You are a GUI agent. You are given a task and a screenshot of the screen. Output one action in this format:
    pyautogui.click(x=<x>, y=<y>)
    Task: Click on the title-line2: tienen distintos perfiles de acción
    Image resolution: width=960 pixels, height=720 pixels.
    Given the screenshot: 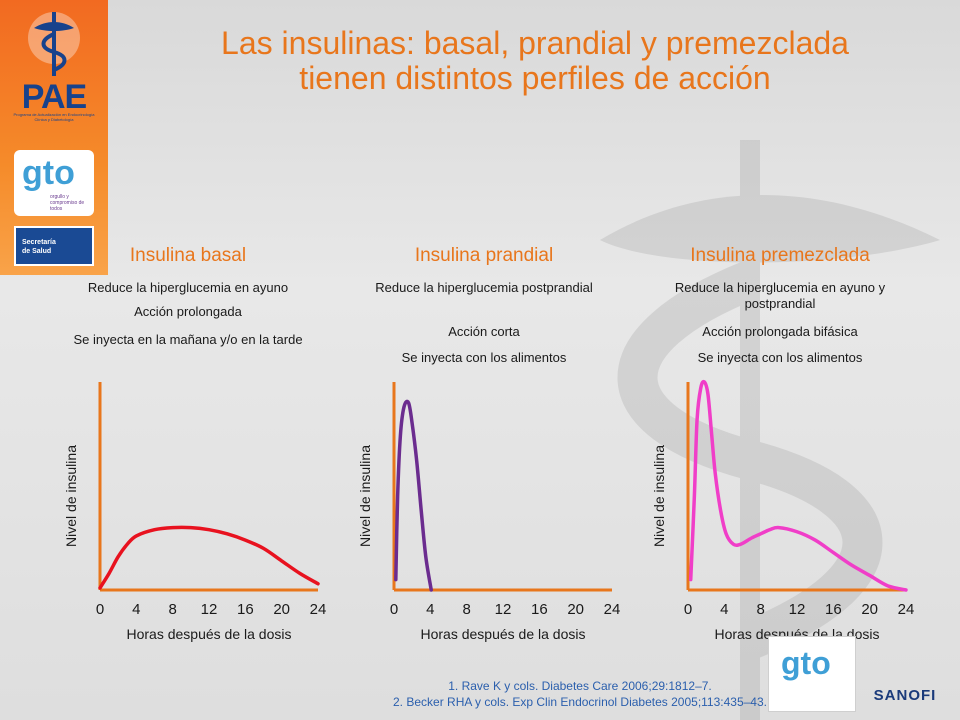 What is the action you would take?
    pyautogui.click(x=535, y=78)
    